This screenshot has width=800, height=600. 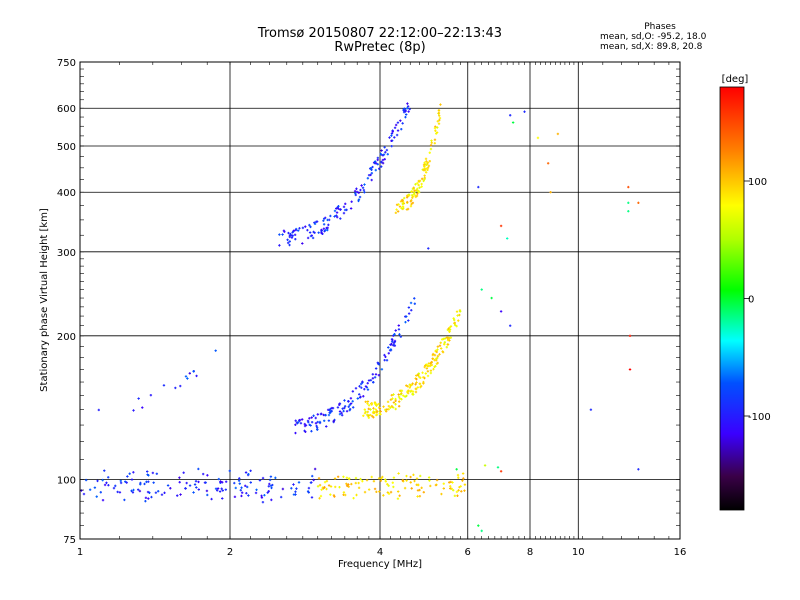 I want to click on phases-heading: Phases, so click(x=660, y=27).